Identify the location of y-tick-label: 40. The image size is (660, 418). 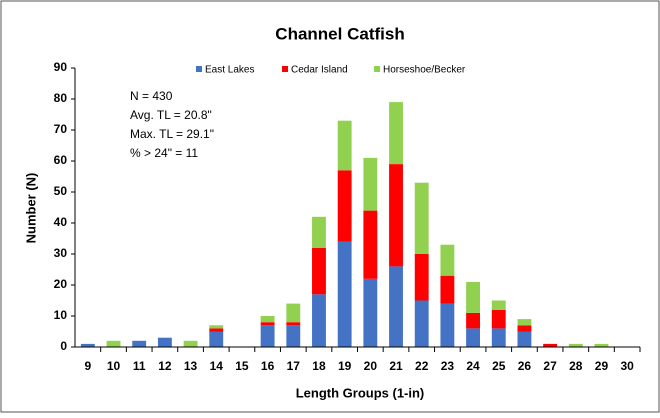
(61, 222).